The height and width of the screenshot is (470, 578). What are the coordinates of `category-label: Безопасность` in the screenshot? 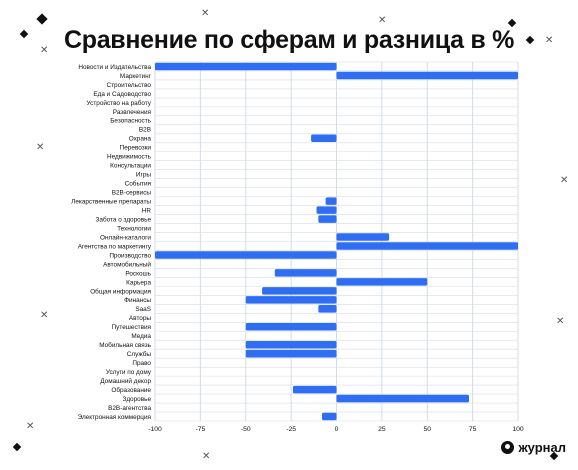 It's located at (130, 121).